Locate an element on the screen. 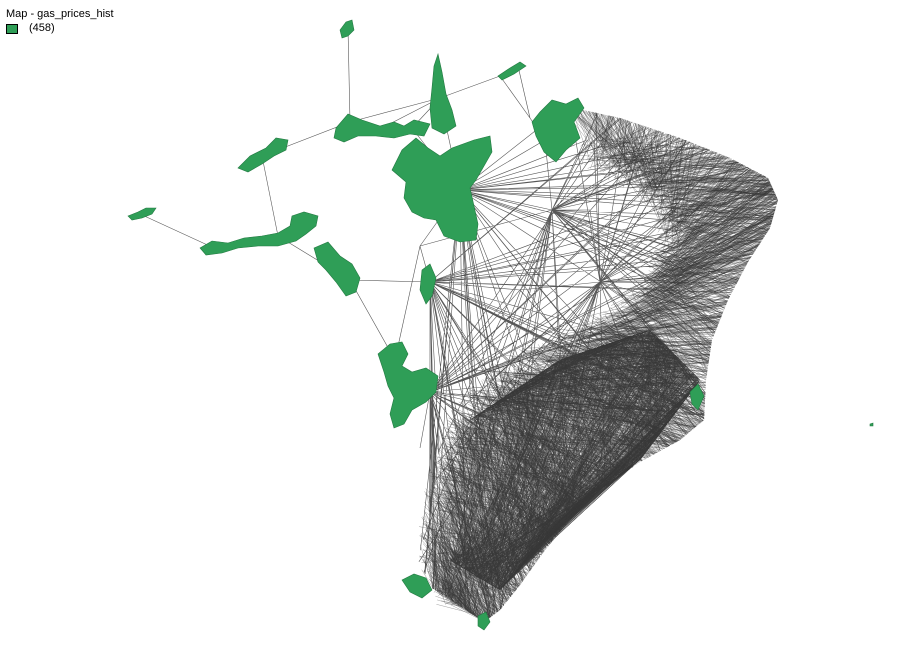  region-polygon-mid-strip is located at coordinates (337, 269).